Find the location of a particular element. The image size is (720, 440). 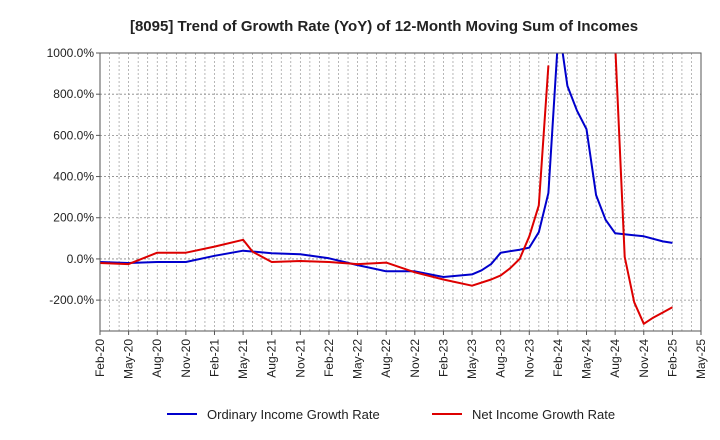

x-tick-label: Nov-21 is located at coordinates (300, 358).